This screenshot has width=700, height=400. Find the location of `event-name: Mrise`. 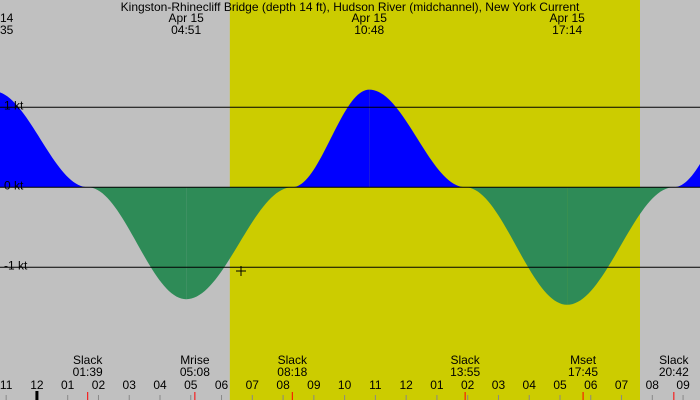

event-name: Mrise is located at coordinates (195, 360).